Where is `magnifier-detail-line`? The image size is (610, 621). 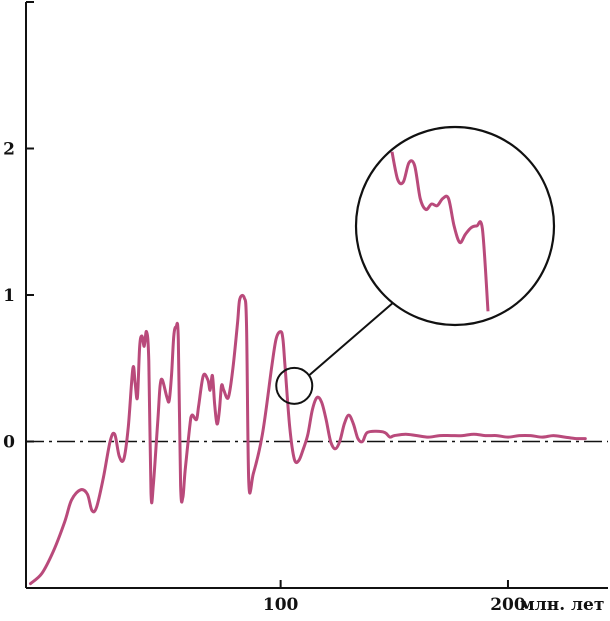
magnifier-detail-line is located at coordinates (440, 231).